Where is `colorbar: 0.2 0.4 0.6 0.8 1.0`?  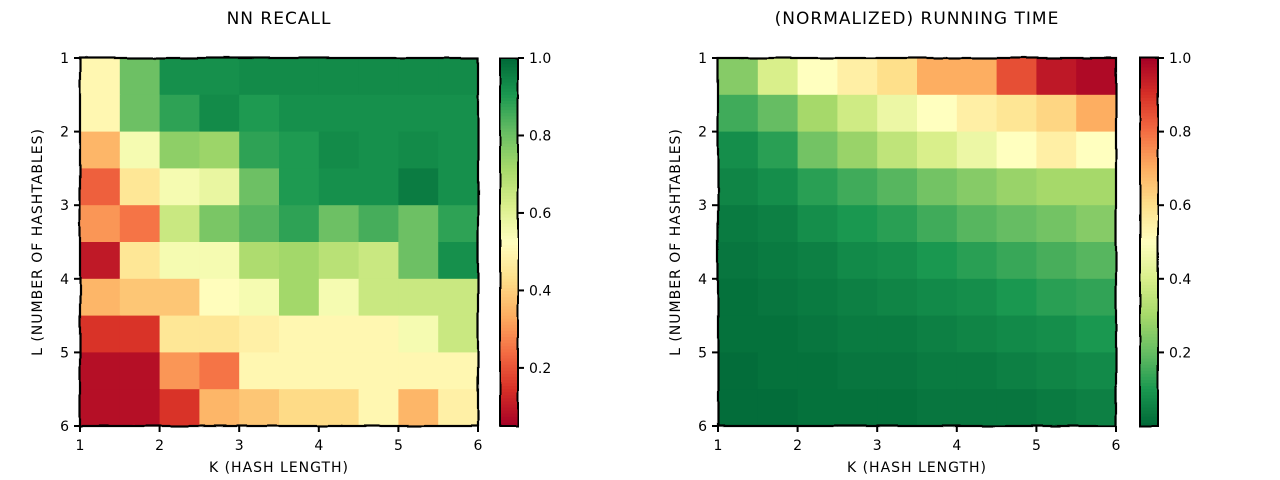 colorbar: 0.2 0.4 0.6 0.8 1.0 is located at coordinates (1165, 239).